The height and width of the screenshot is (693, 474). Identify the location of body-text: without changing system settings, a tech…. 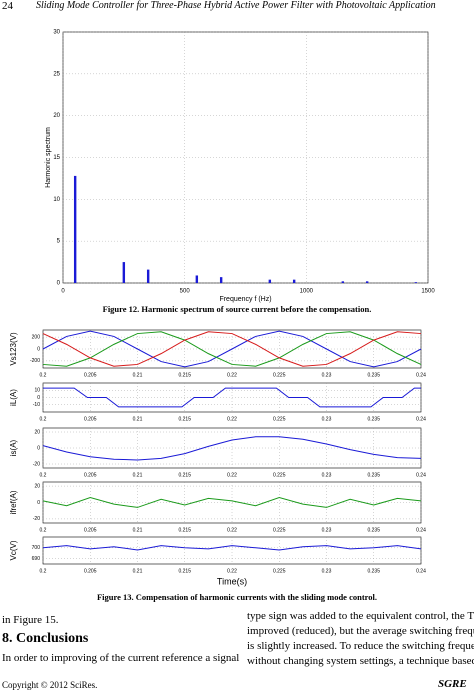
(360, 661).